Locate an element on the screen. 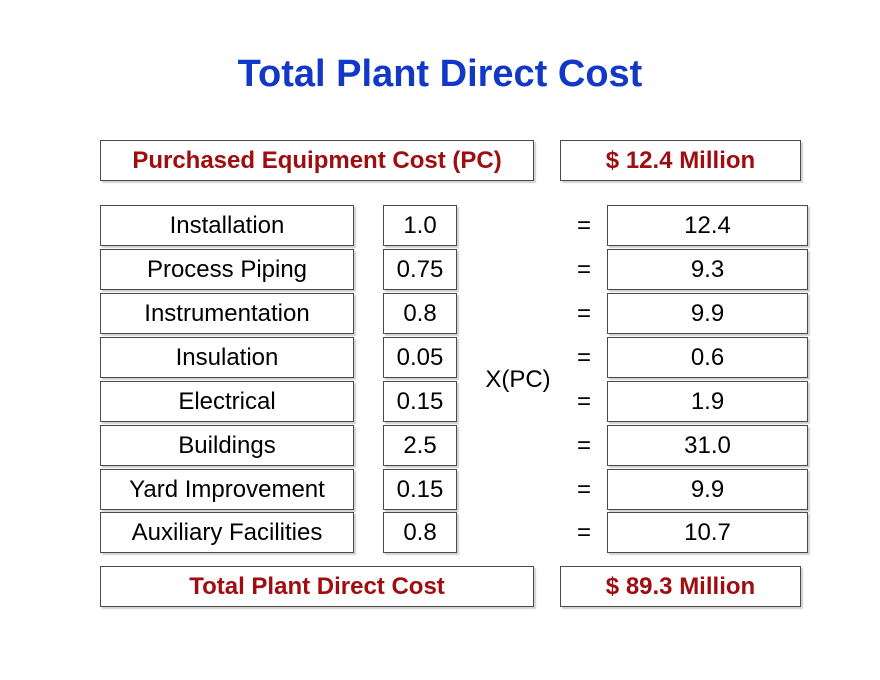  row-name: Auxiliary Facilities is located at coordinates (227, 532).